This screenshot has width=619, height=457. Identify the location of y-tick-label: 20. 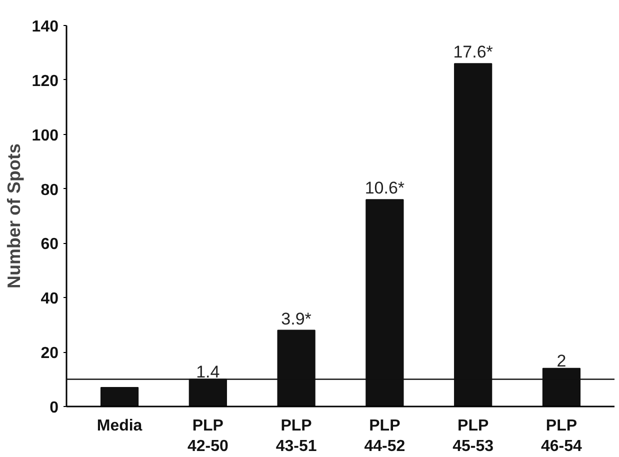
(49, 353).